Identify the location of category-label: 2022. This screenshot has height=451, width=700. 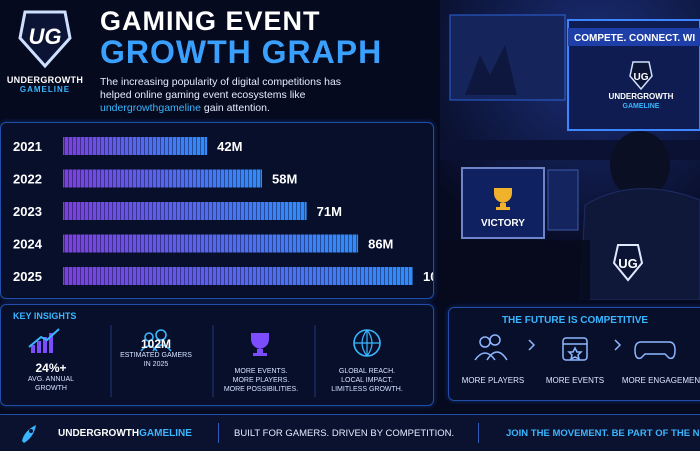
(27, 179).